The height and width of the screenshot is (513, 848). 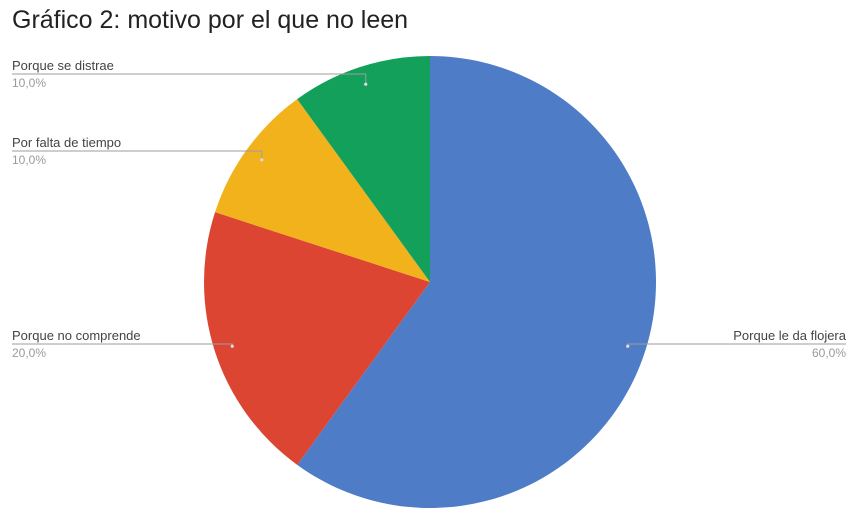 I want to click on slice-percent-2: 20,0%, so click(x=29, y=353).